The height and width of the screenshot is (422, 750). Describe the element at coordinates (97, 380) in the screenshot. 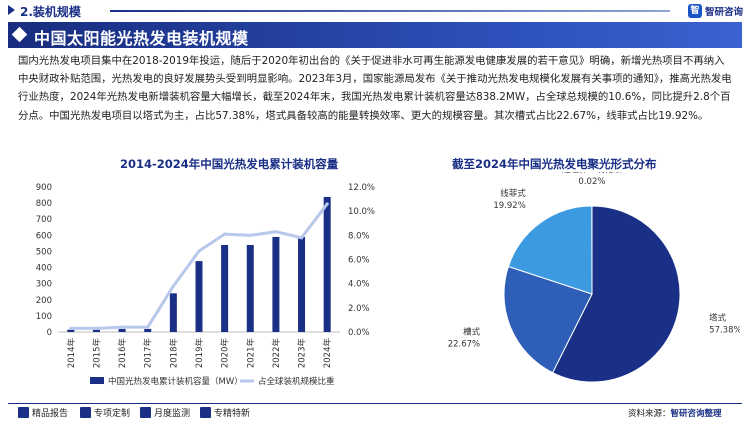

I see `legend-bar-swatch` at that location.